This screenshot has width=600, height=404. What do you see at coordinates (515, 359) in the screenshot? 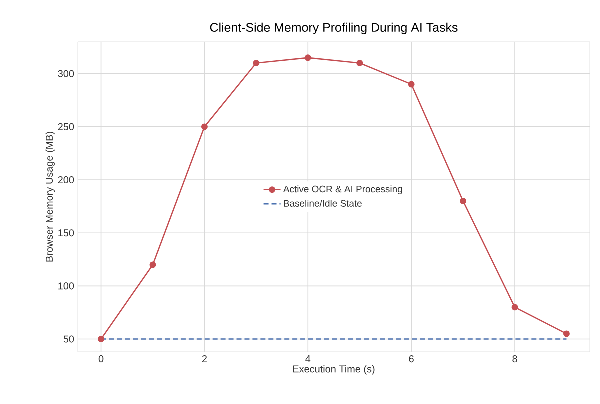
I see `x-tick-label: 8` at bounding box center [515, 359].